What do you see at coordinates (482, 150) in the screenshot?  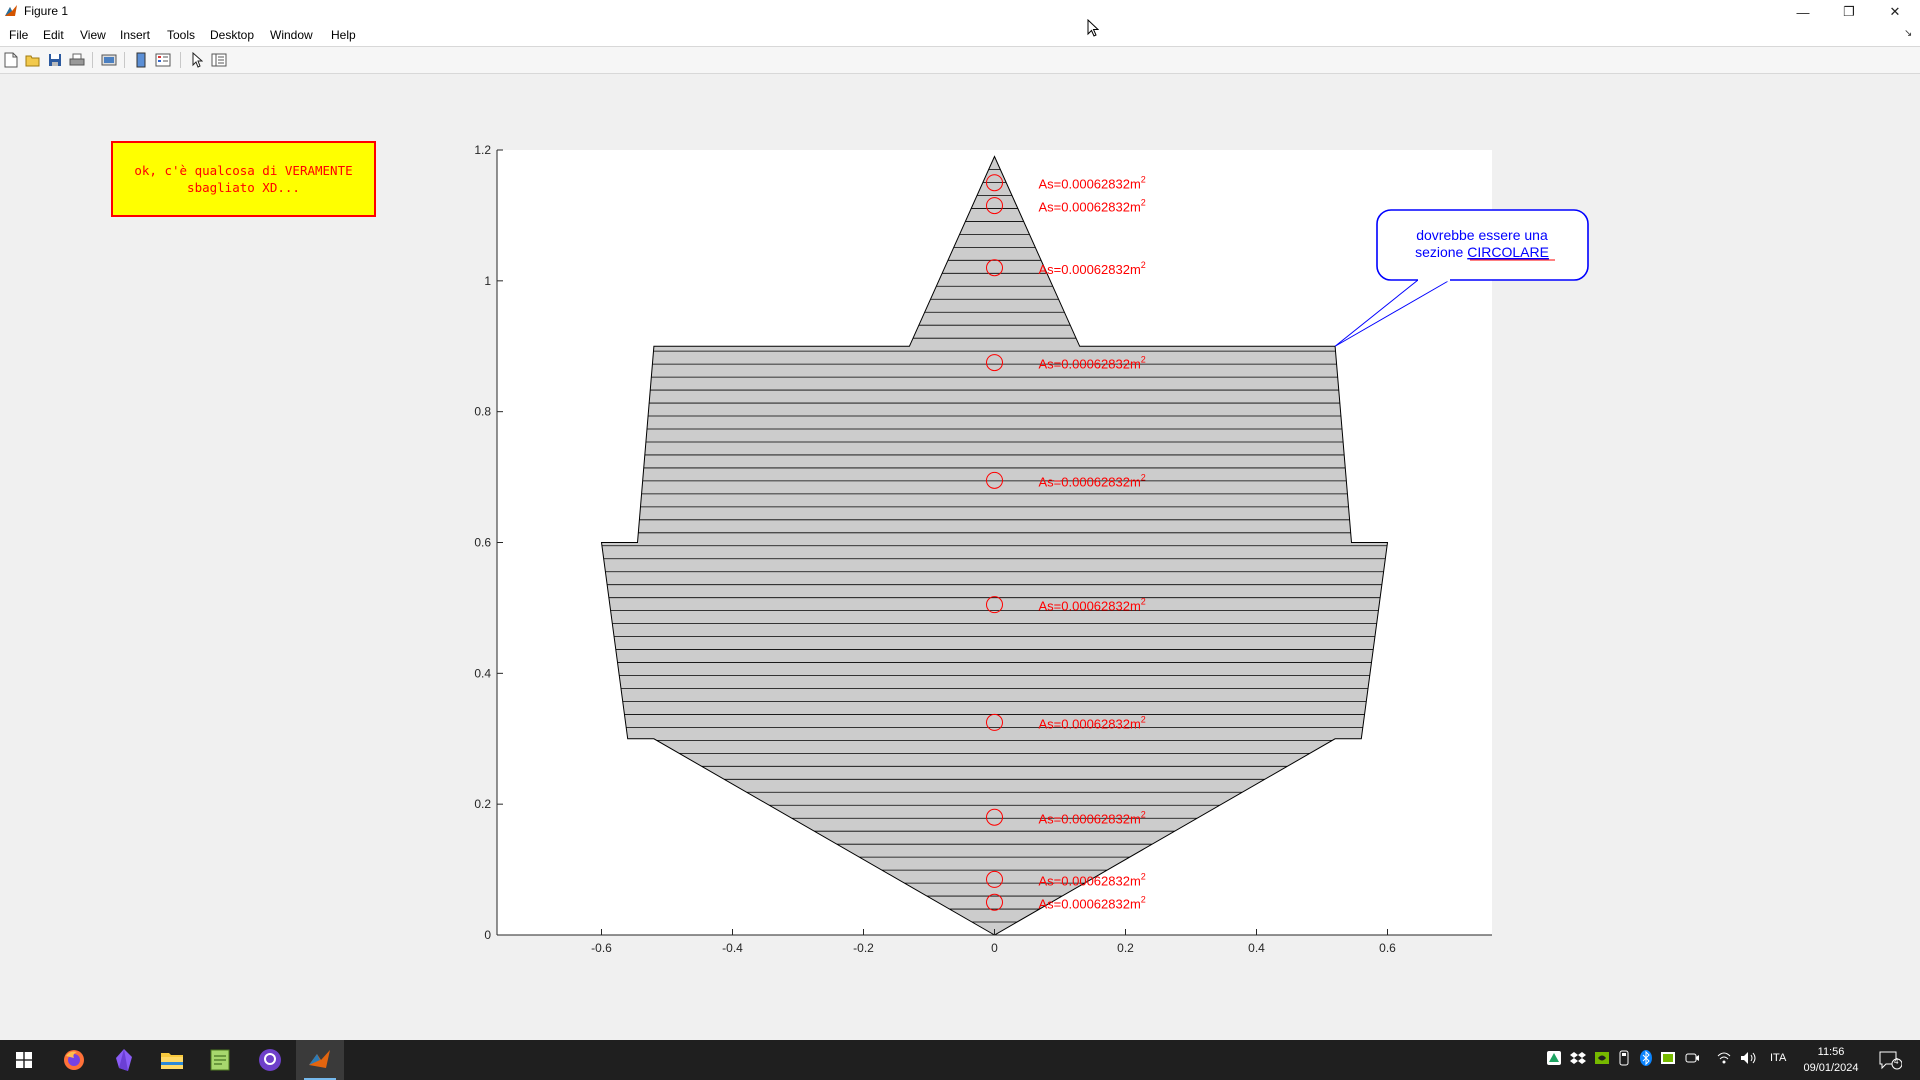 I see `y-tick-label: 1.2` at bounding box center [482, 150].